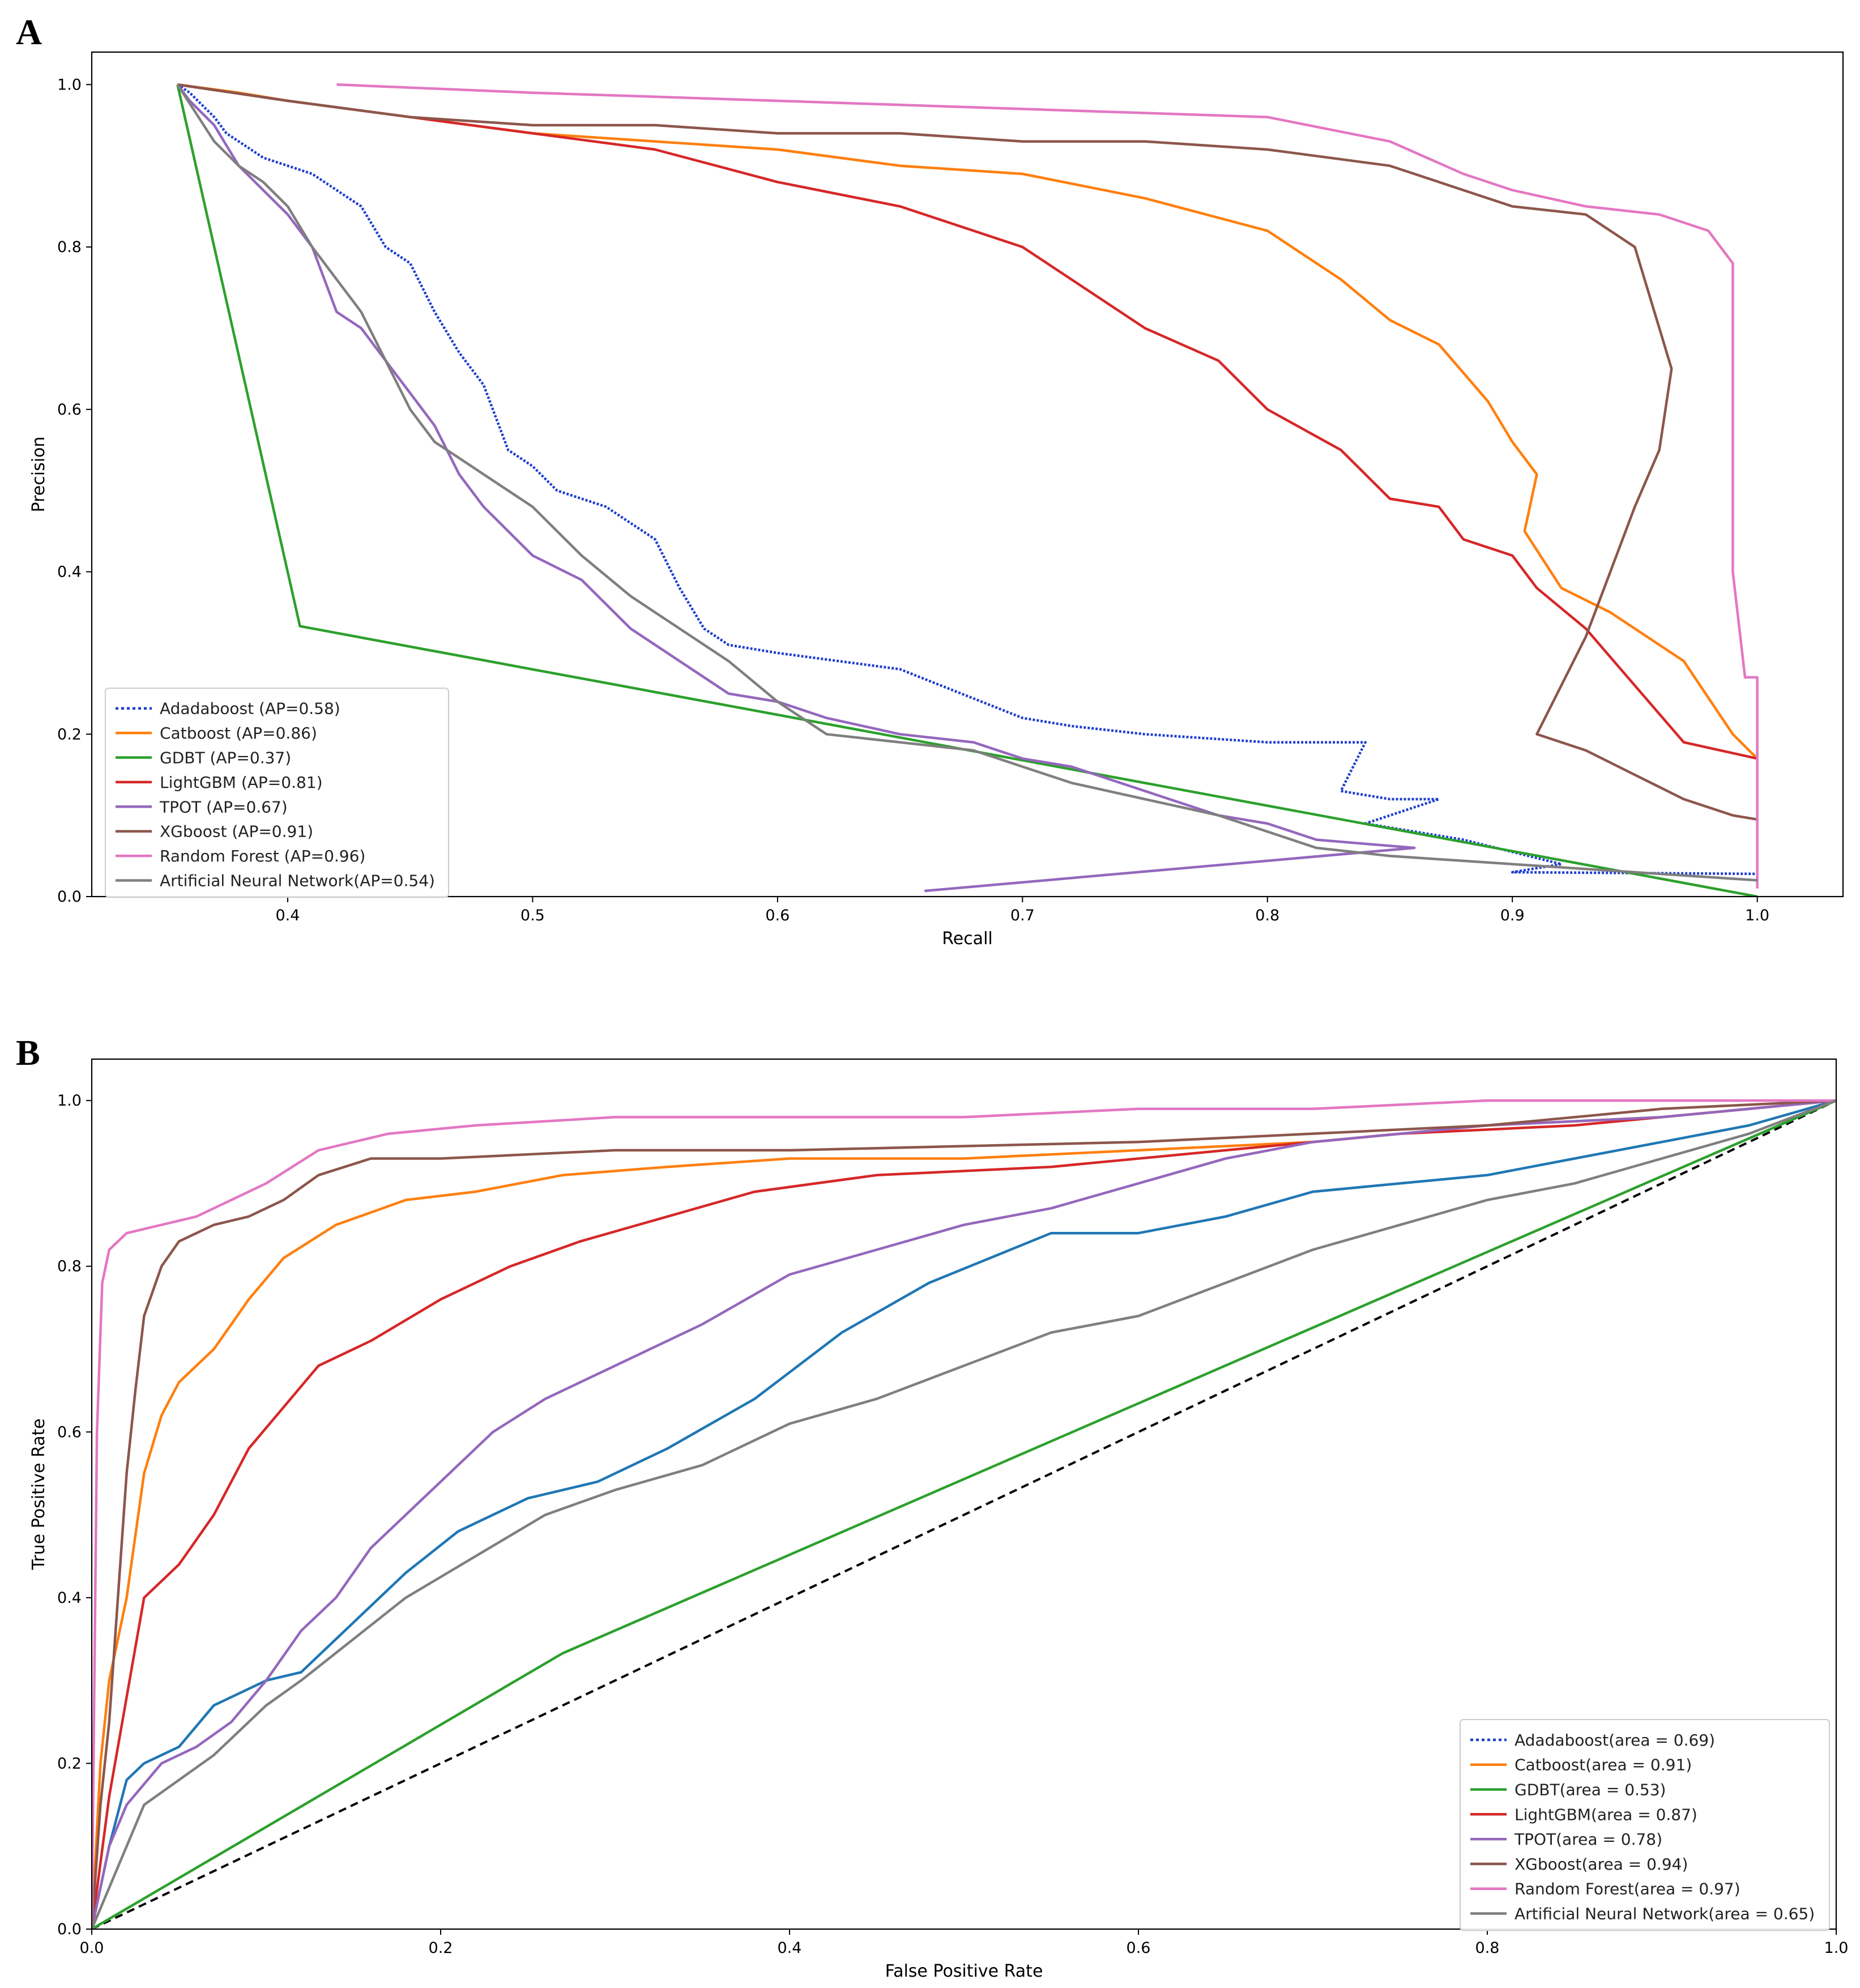 The image size is (1860, 1988). I want to click on panel-a-legend-label-lightgbm: LightGBM (AP=0.81), so click(241, 782).